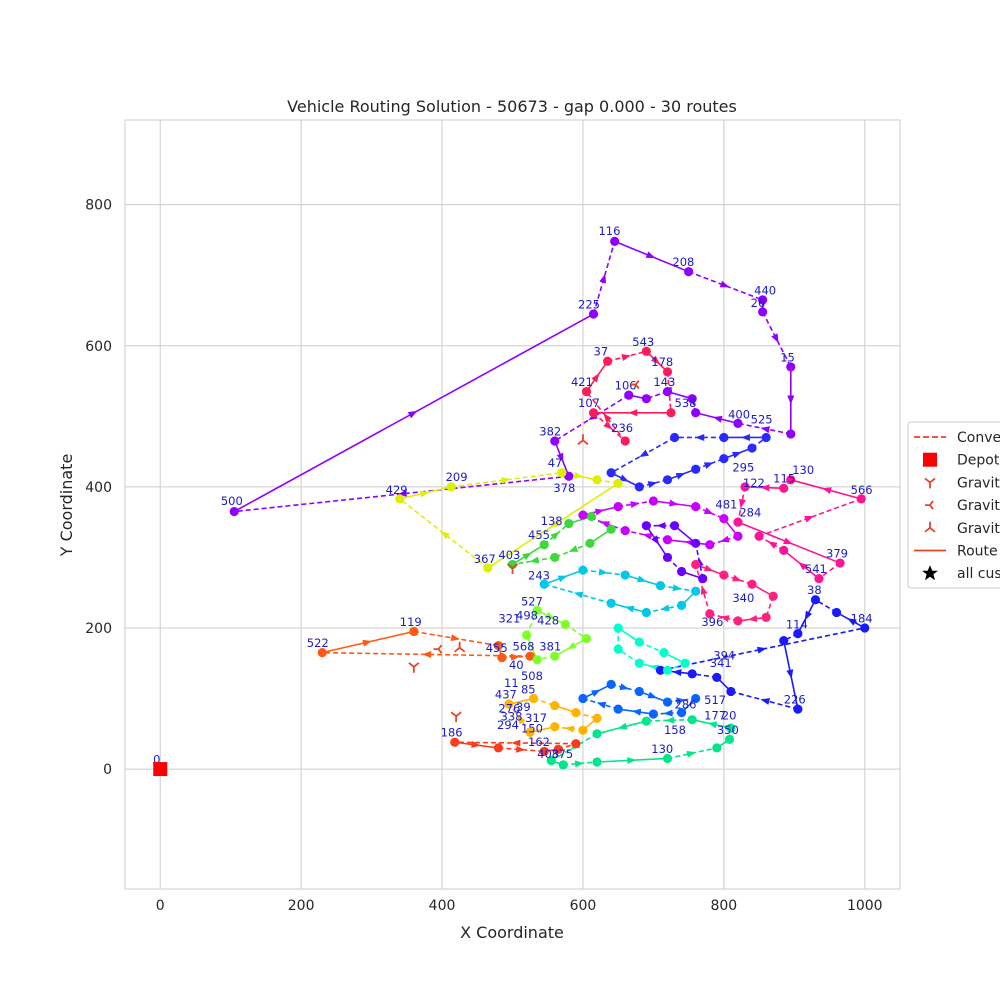 The height and width of the screenshot is (1000, 1000). What do you see at coordinates (555, 463) in the screenshot?
I see `node-label: 47` at bounding box center [555, 463].